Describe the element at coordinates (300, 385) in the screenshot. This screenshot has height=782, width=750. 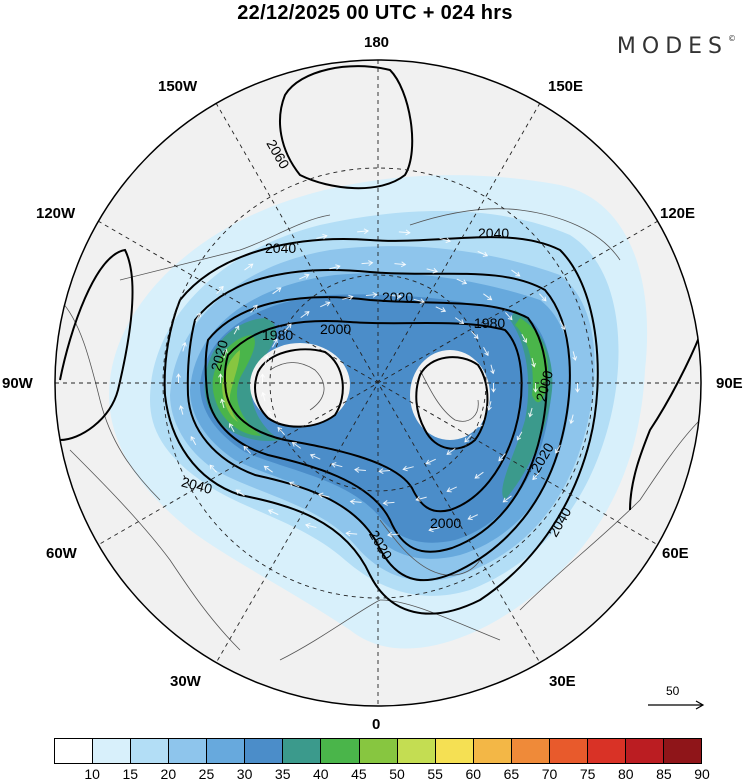
I see `vortex-core-west` at that location.